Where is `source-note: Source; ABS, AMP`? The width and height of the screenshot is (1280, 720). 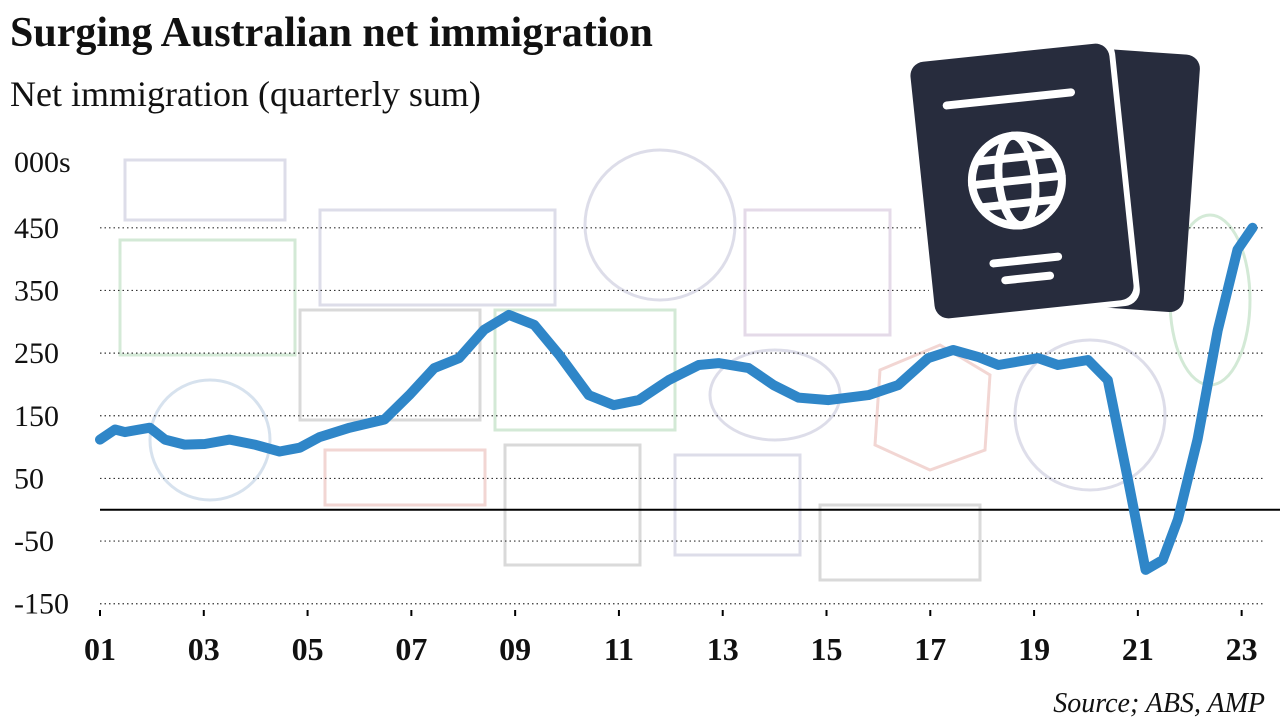 source-note: Source; ABS, AMP is located at coordinates (1159, 703).